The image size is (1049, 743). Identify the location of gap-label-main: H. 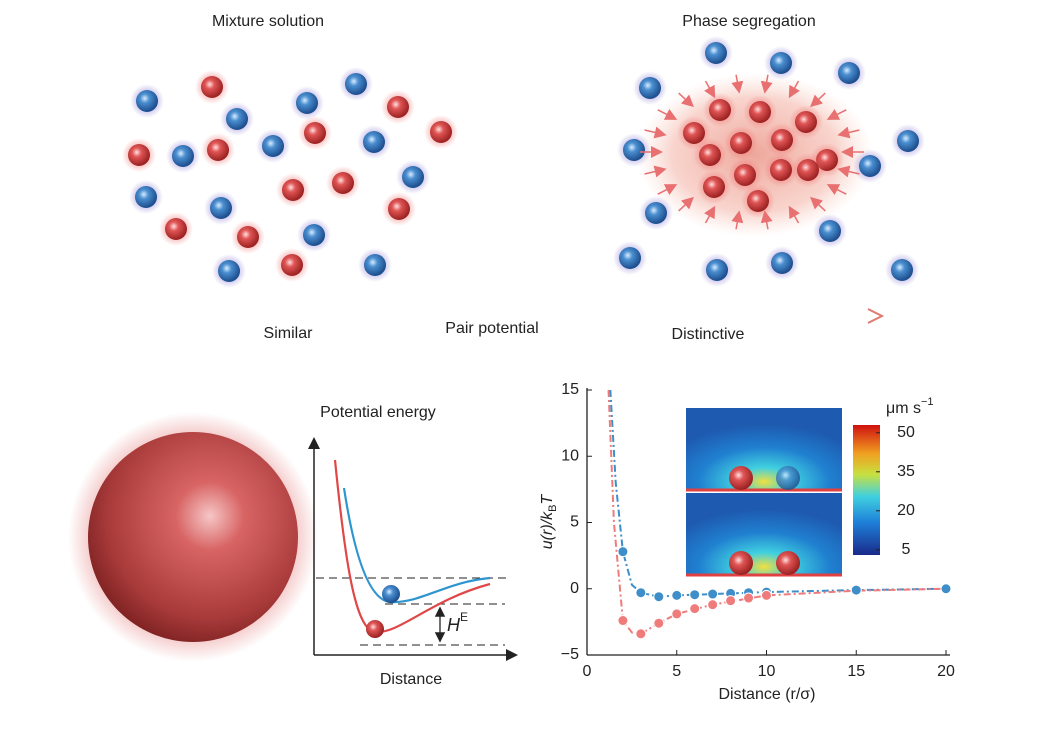
(454, 625).